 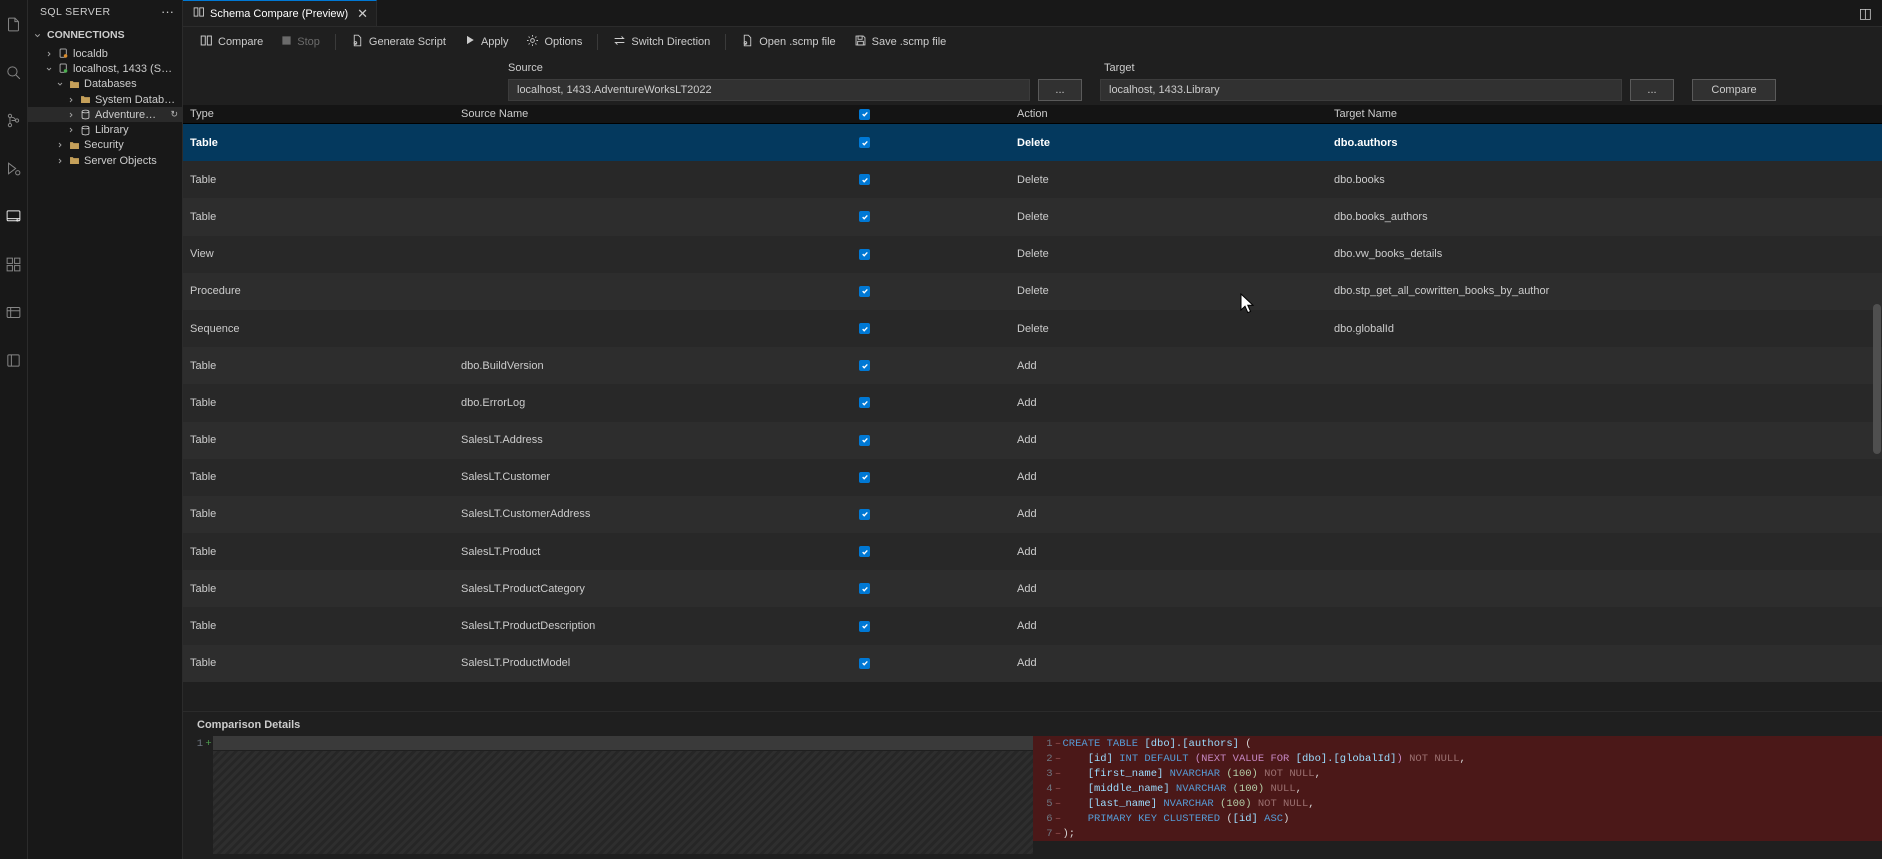 I want to click on close-icon: ✕, so click(x=363, y=13).